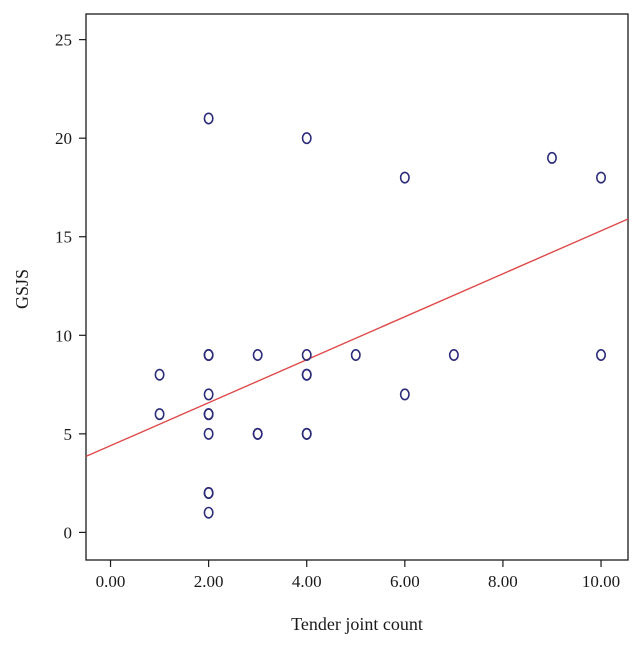 The height and width of the screenshot is (647, 642). What do you see at coordinates (68, 532) in the screenshot?
I see `y-tick-label: 0` at bounding box center [68, 532].